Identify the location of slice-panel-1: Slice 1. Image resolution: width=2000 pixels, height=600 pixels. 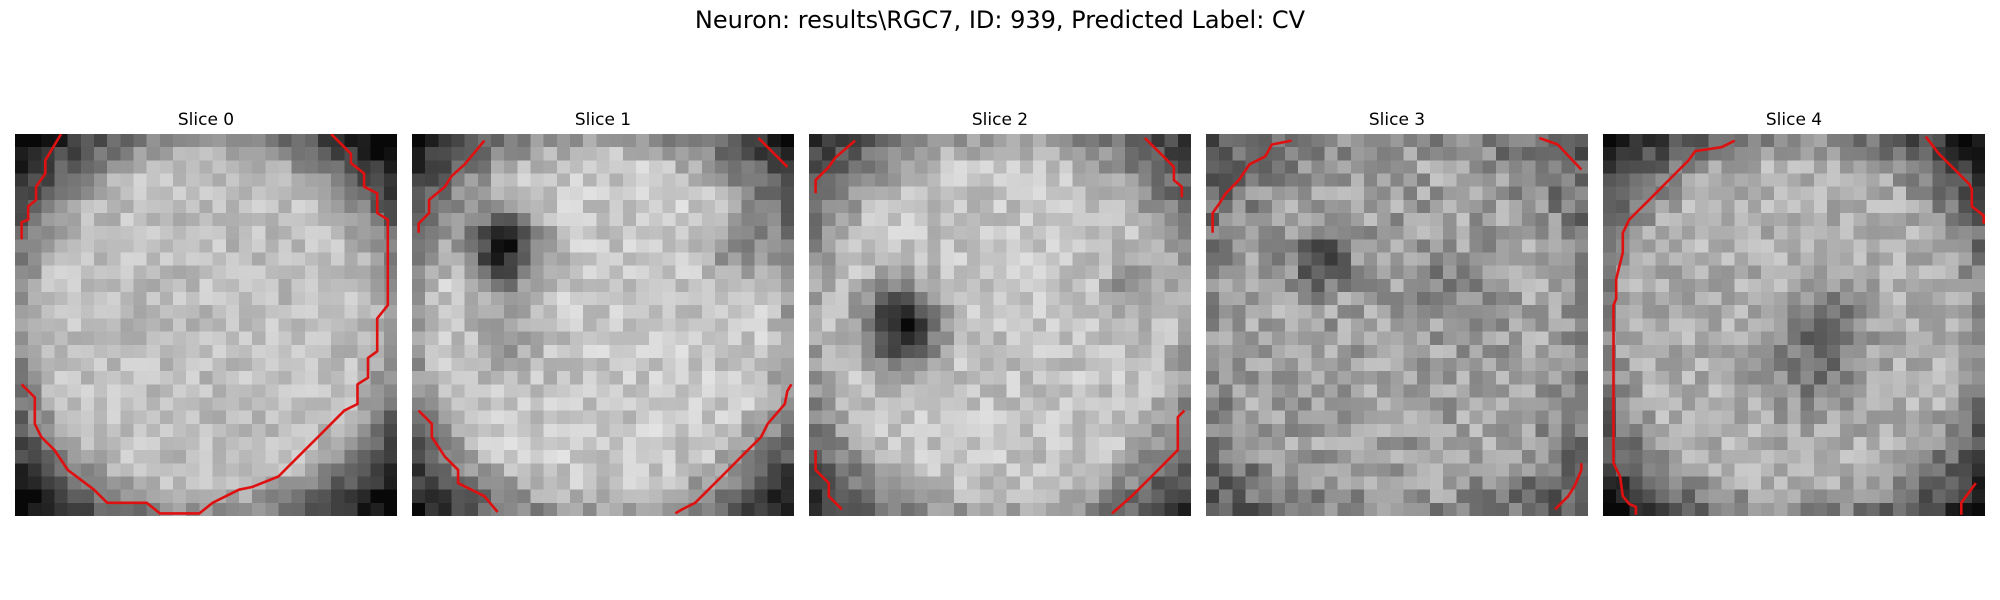
(603, 312).